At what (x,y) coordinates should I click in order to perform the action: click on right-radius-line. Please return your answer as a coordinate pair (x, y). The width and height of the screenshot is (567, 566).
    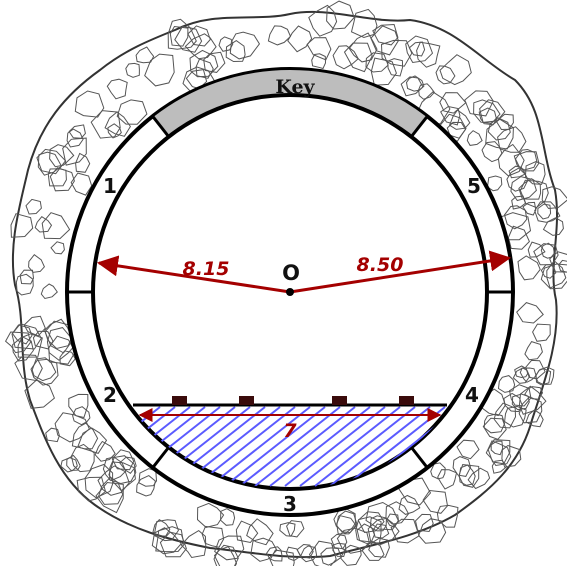
    Looking at the image, I should click on (400, 272).